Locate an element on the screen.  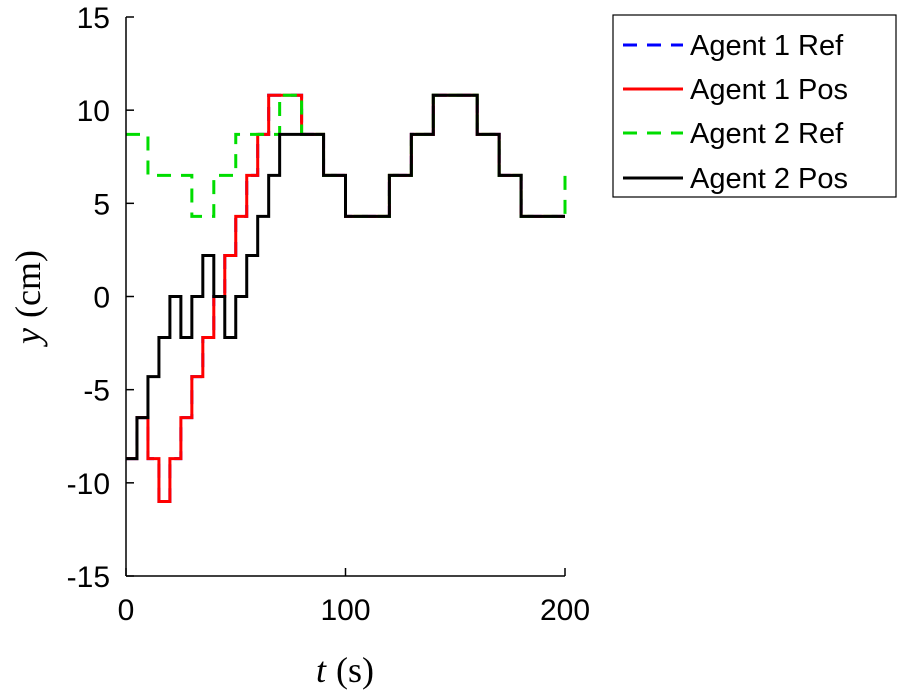
x-axis-variable: t is located at coordinates (321, 670).